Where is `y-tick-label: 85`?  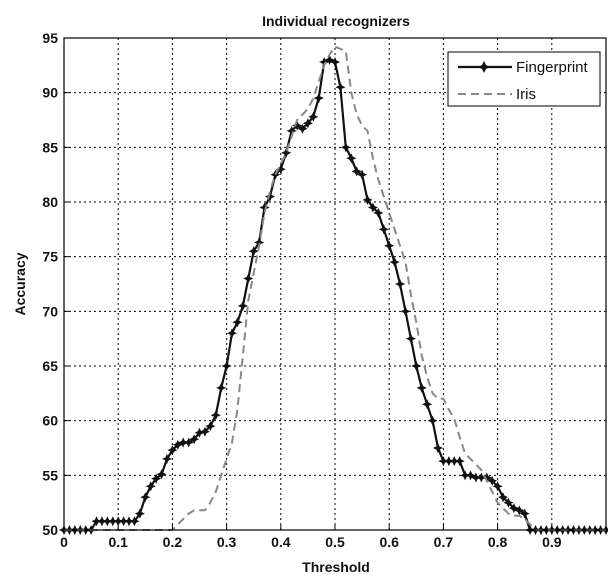 y-tick-label: 85 is located at coordinates (50, 147).